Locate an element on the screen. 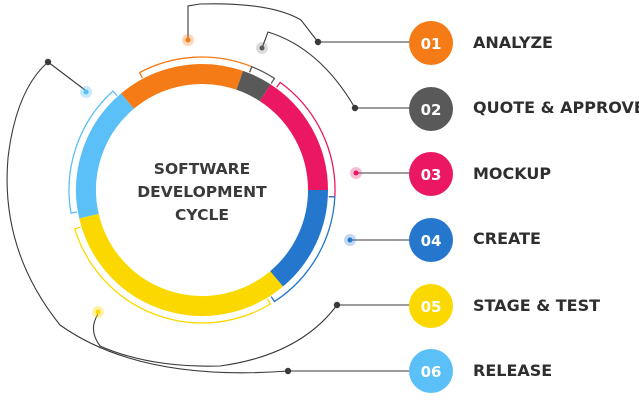 This screenshot has width=639, height=404. step-label-05: STAGE & TEST is located at coordinates (536, 305).